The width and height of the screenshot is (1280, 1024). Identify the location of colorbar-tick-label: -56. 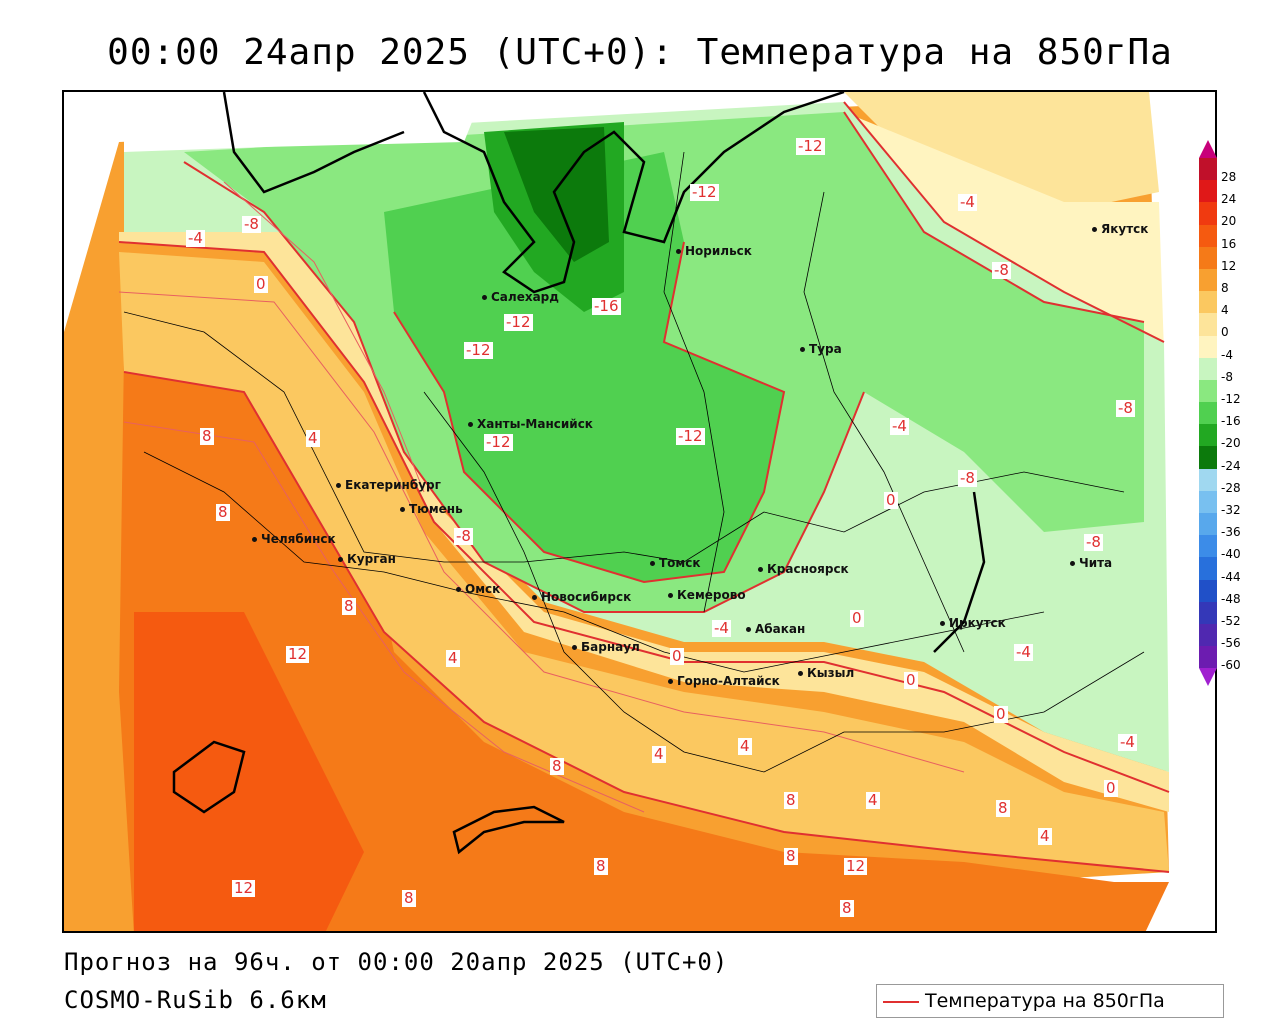
(1231, 643).